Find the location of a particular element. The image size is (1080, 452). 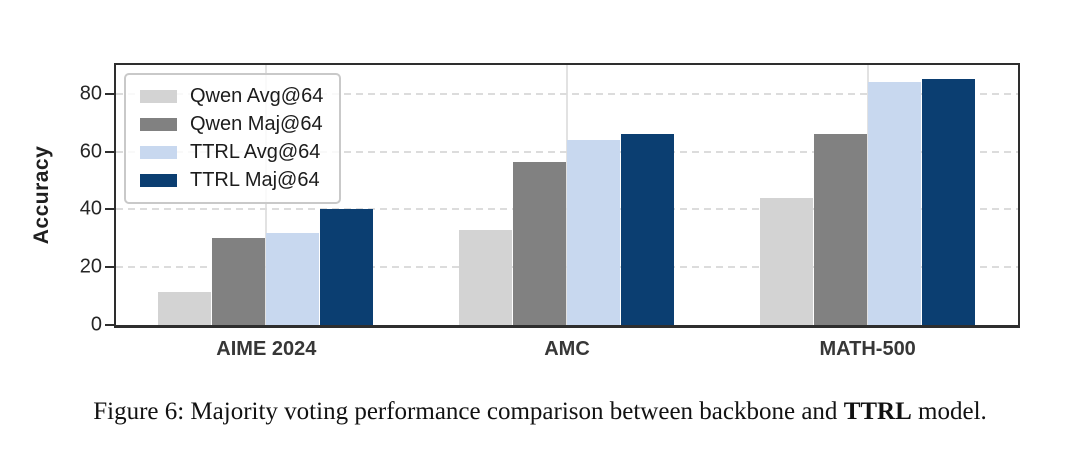

x-tick-label-amc: AMC is located at coordinates (567, 349).